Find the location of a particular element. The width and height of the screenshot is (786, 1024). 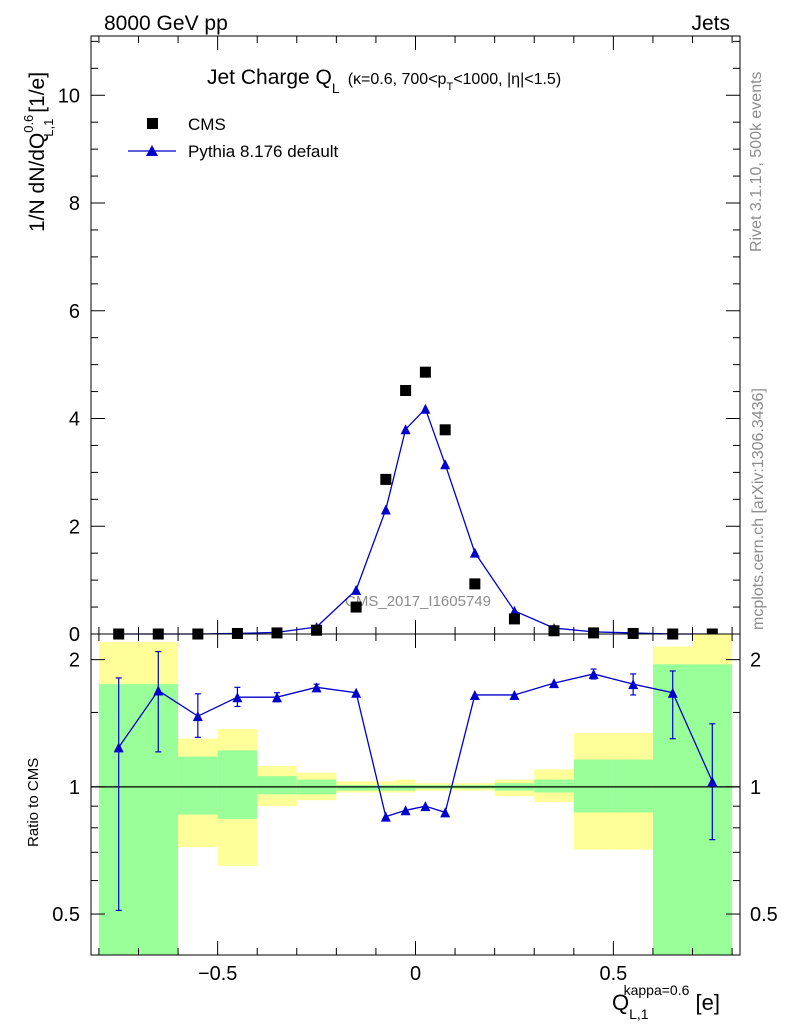

energy-label: 8000 GeV pp is located at coordinates (166, 23).